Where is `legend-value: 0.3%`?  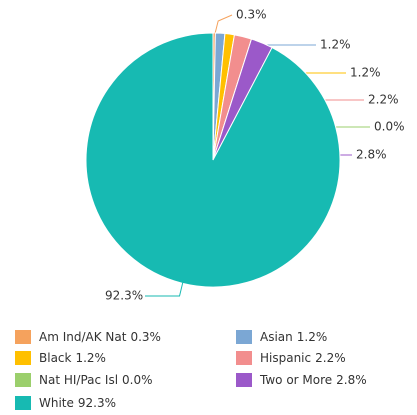
legend-value: 0.3% is located at coordinates (145, 337).